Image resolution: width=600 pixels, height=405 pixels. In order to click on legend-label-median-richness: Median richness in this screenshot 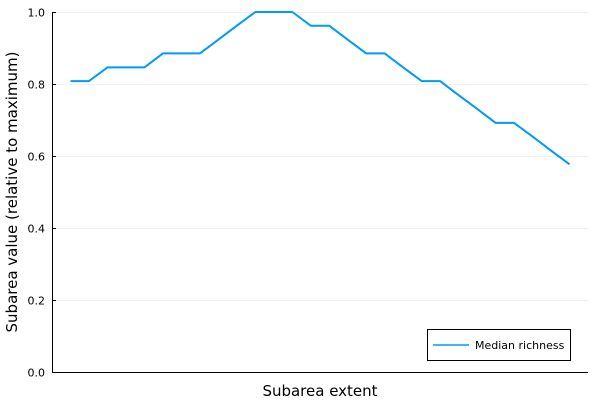, I will do `click(520, 345)`.